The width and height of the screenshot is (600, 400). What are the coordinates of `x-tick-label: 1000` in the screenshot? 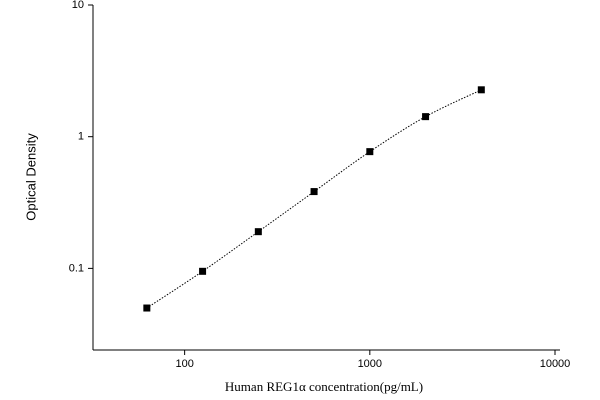 It's located at (370, 364).